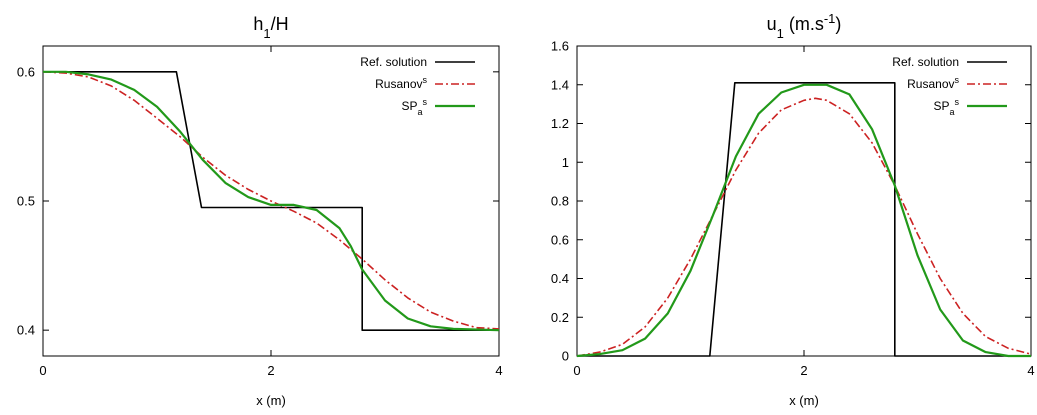 The image size is (1037, 415). I want to click on chart-title-rest: (m.s, so click(804, 24).